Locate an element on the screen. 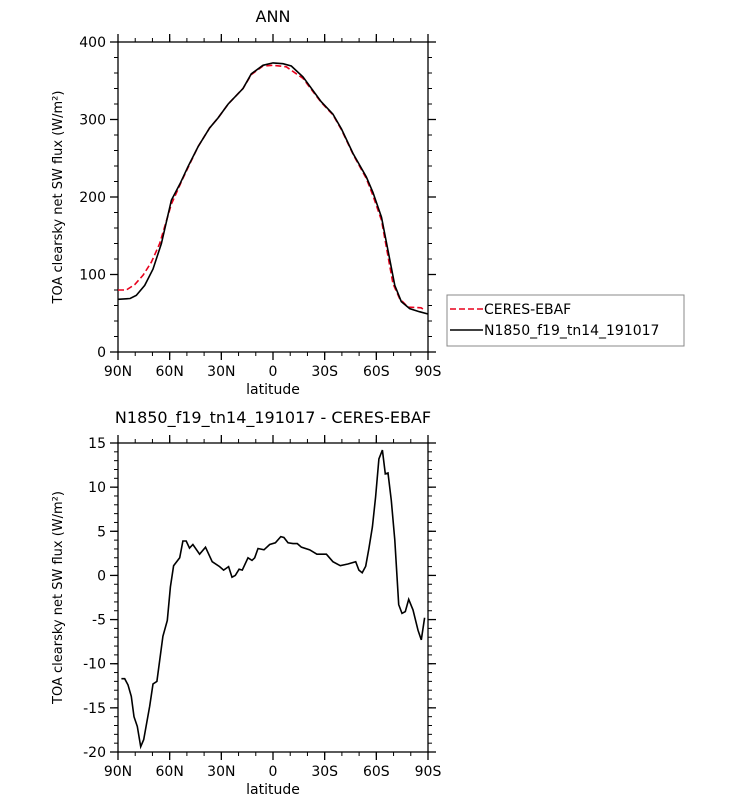 This screenshot has width=732, height=808. legend-label: N1850_f19_tn14_191017 is located at coordinates (571, 331).